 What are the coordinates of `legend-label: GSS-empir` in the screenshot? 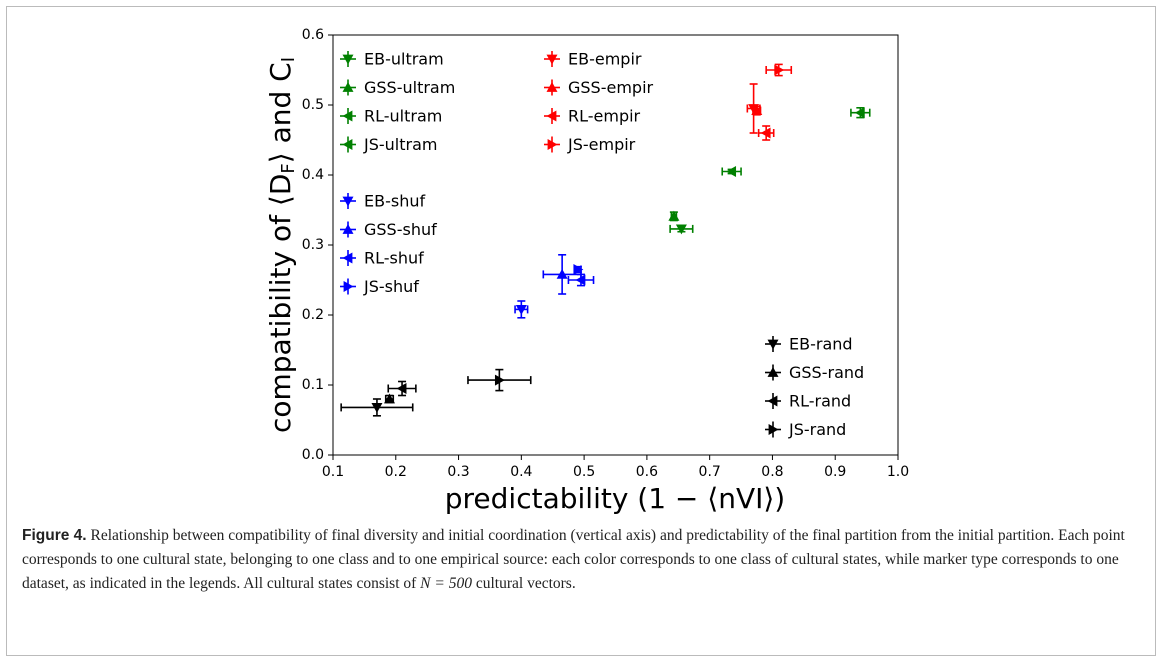 It's located at (611, 87).